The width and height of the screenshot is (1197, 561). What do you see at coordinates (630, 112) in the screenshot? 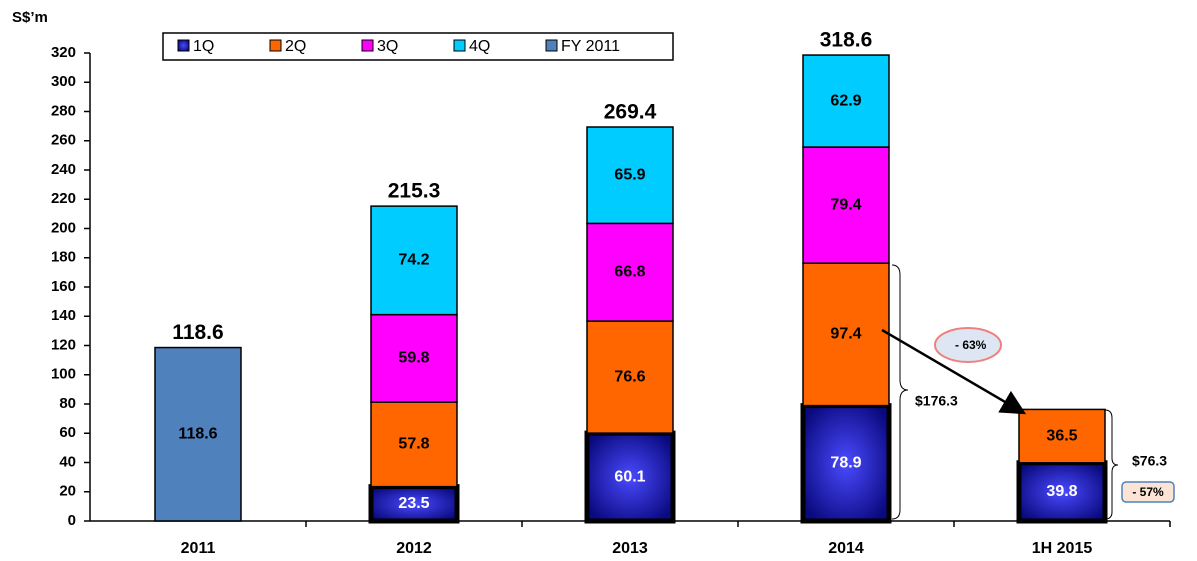
I see `total-label: 269.4` at bounding box center [630, 112].